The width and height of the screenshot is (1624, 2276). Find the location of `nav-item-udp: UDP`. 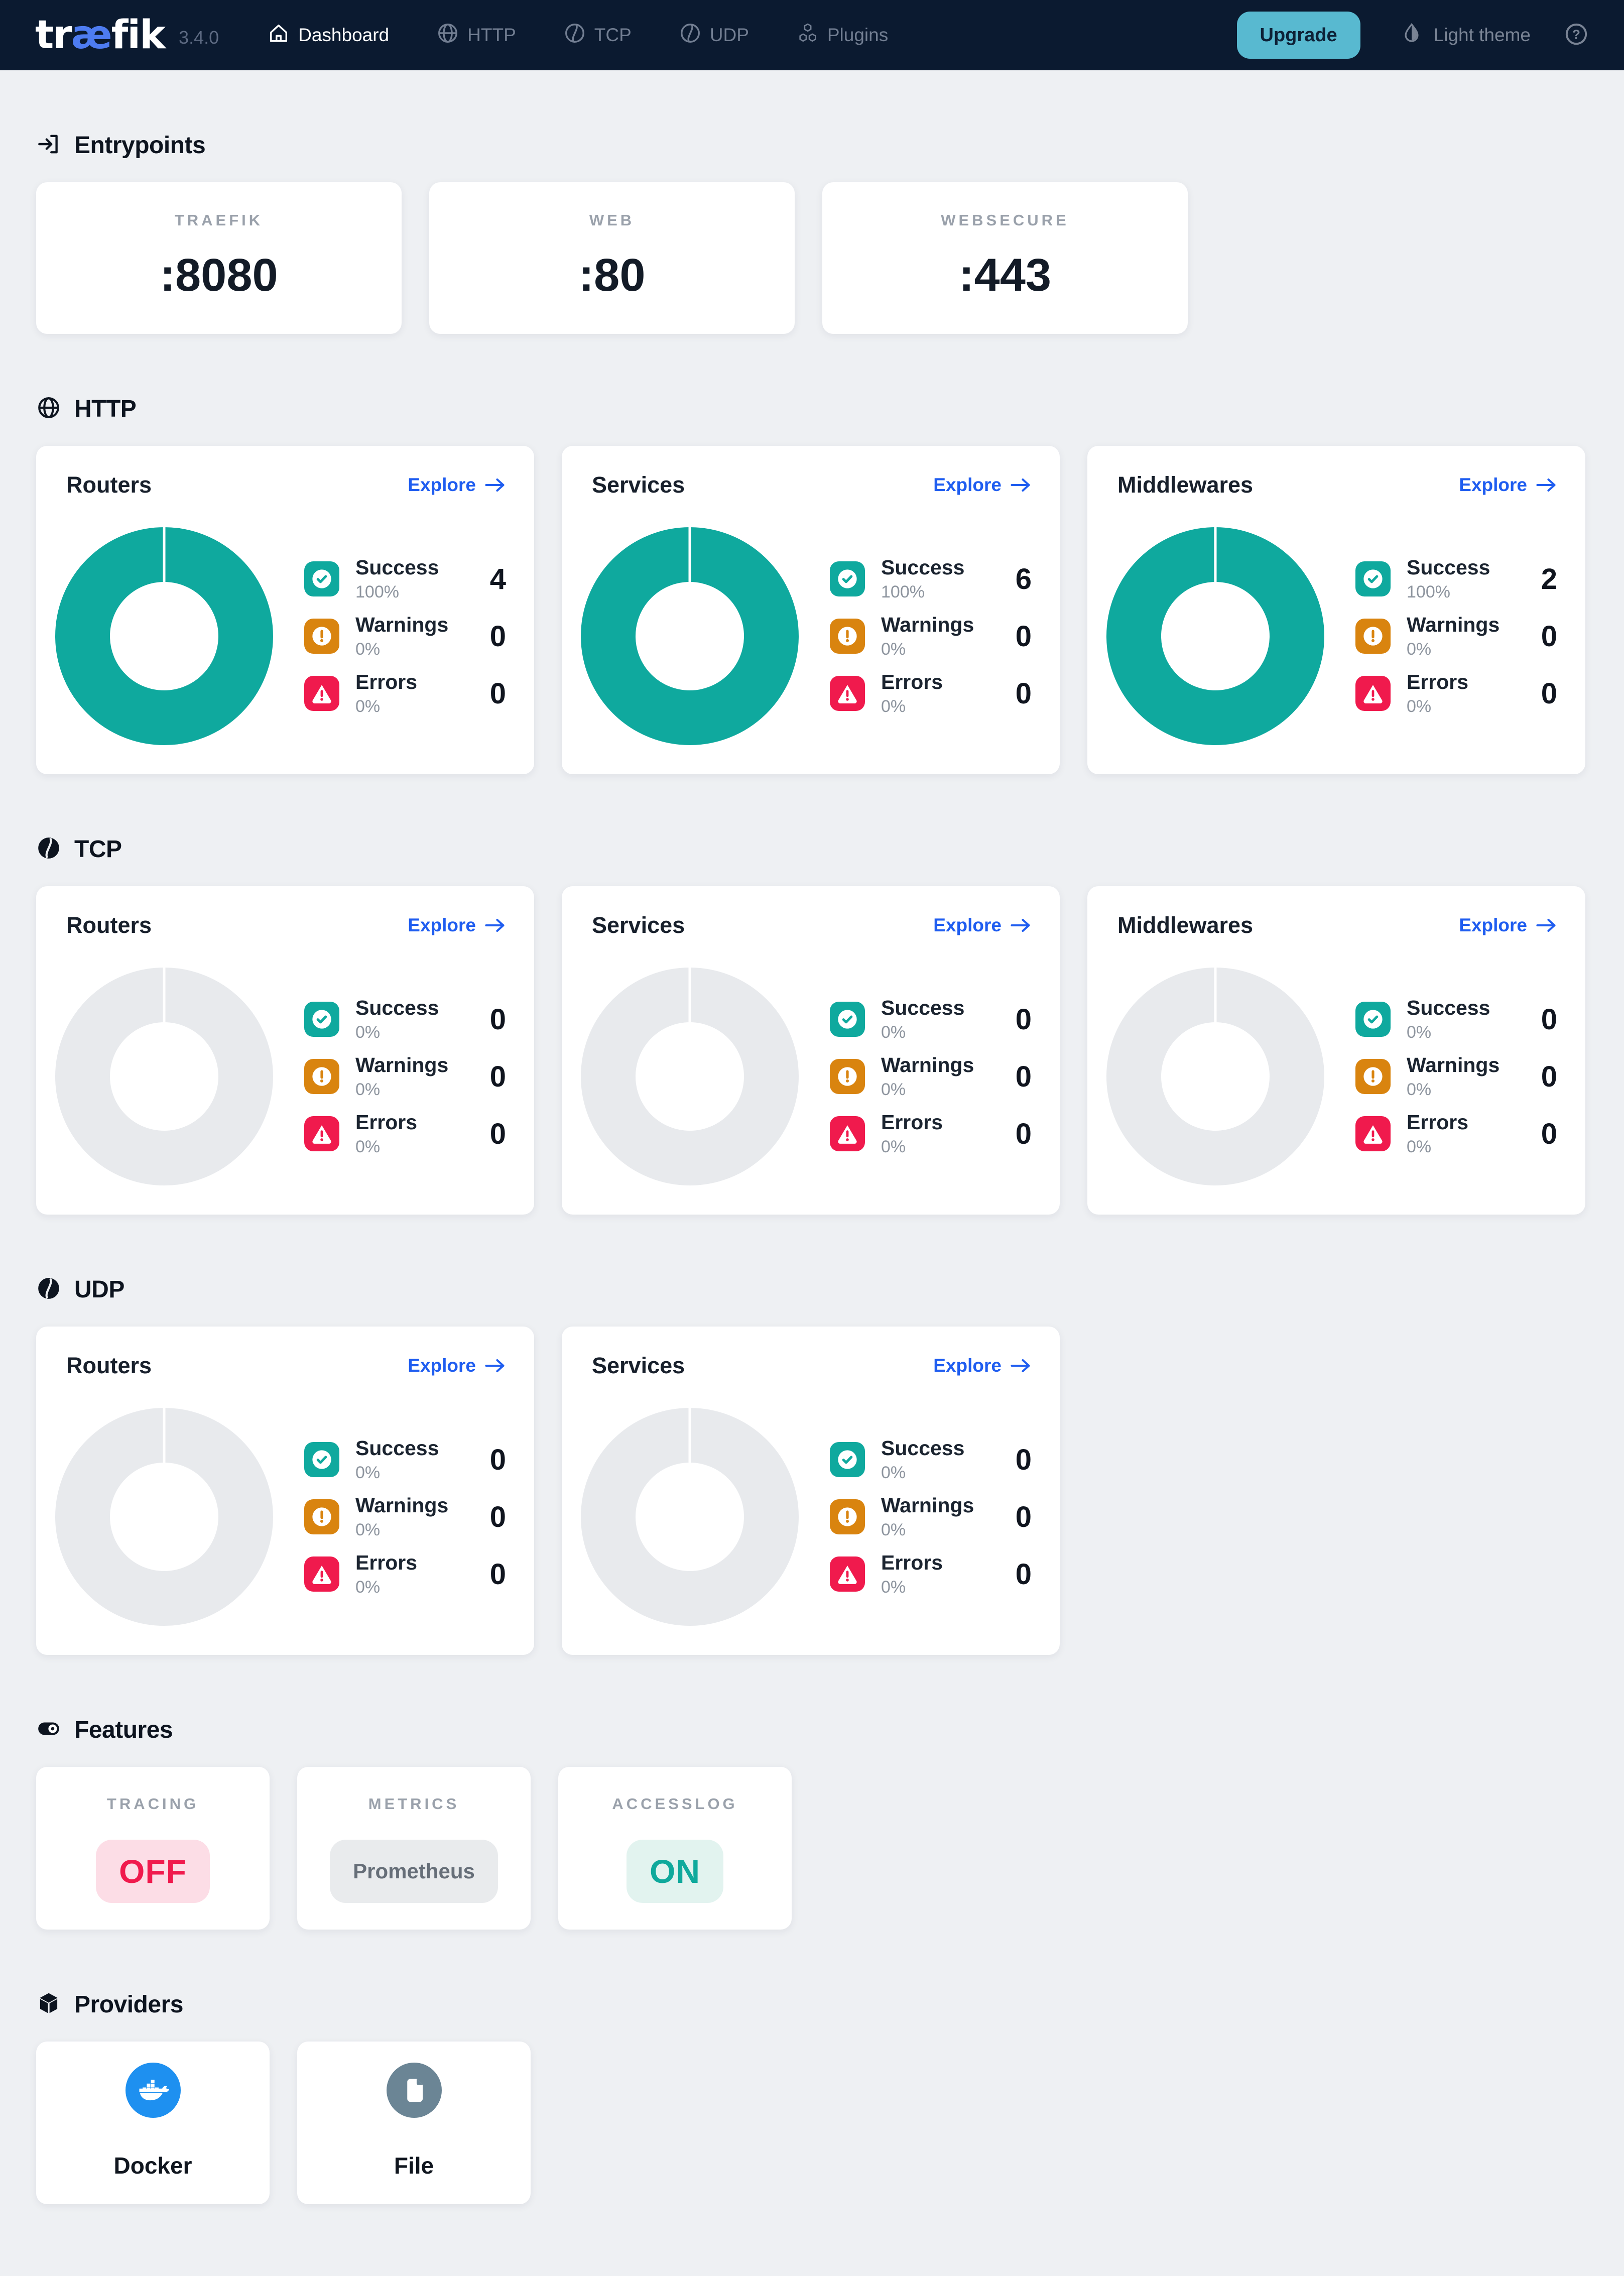

nav-item-udp: UDP is located at coordinates (714, 35).